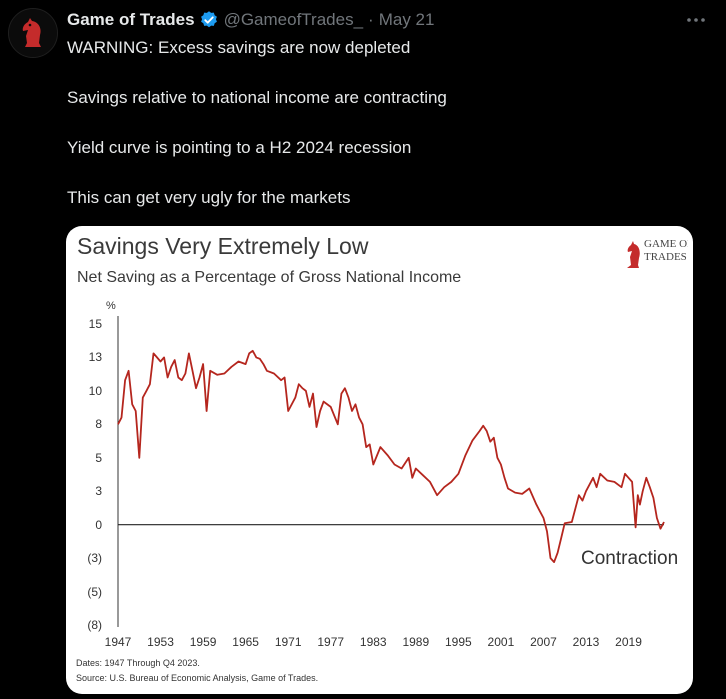  I want to click on y-tick-label: 5, so click(98, 457).